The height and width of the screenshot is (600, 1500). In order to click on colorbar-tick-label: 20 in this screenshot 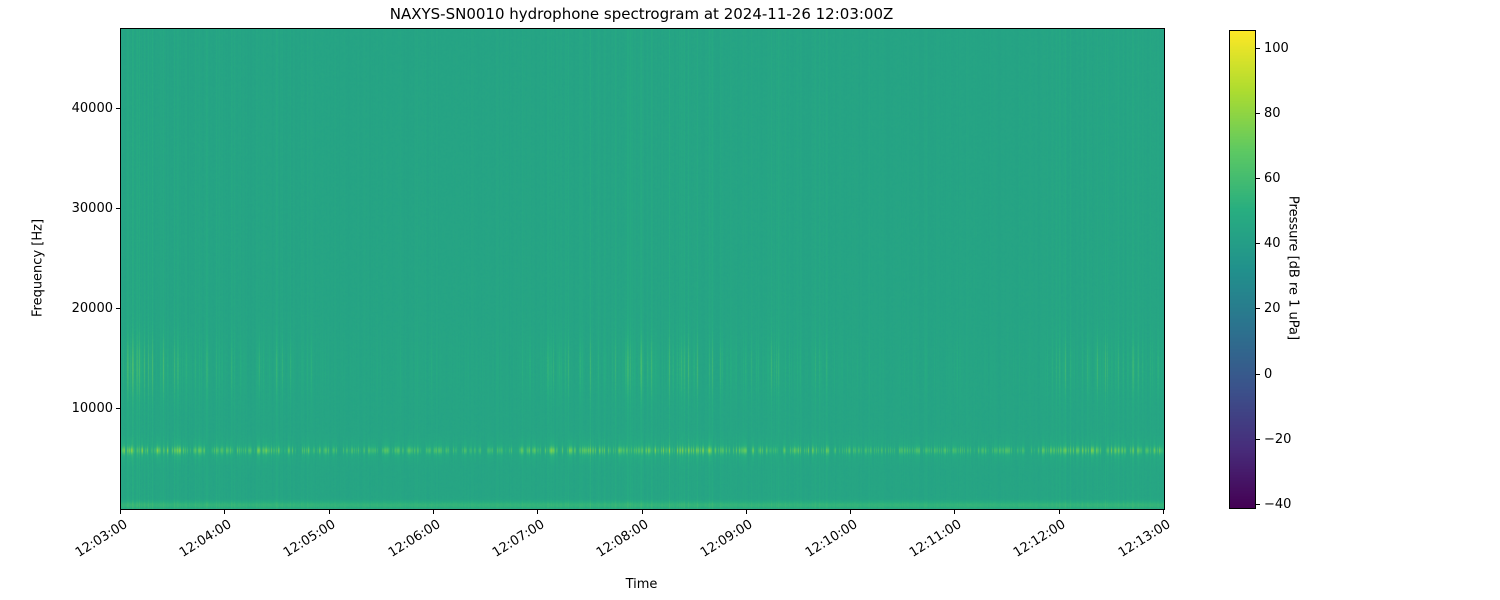, I will do `click(1272, 309)`.